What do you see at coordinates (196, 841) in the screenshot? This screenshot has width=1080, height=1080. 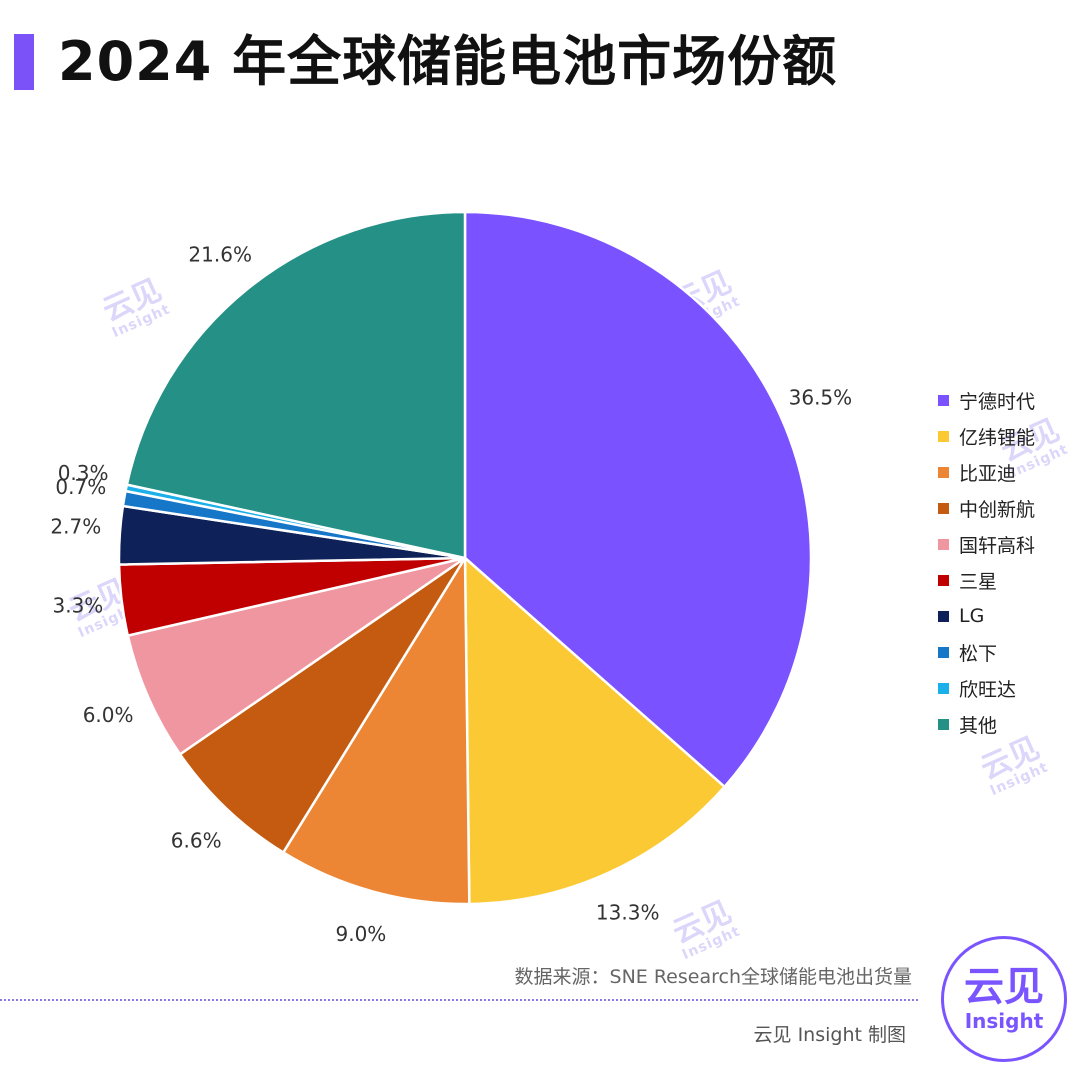 I see `slice-value-label: 6.6%` at bounding box center [196, 841].